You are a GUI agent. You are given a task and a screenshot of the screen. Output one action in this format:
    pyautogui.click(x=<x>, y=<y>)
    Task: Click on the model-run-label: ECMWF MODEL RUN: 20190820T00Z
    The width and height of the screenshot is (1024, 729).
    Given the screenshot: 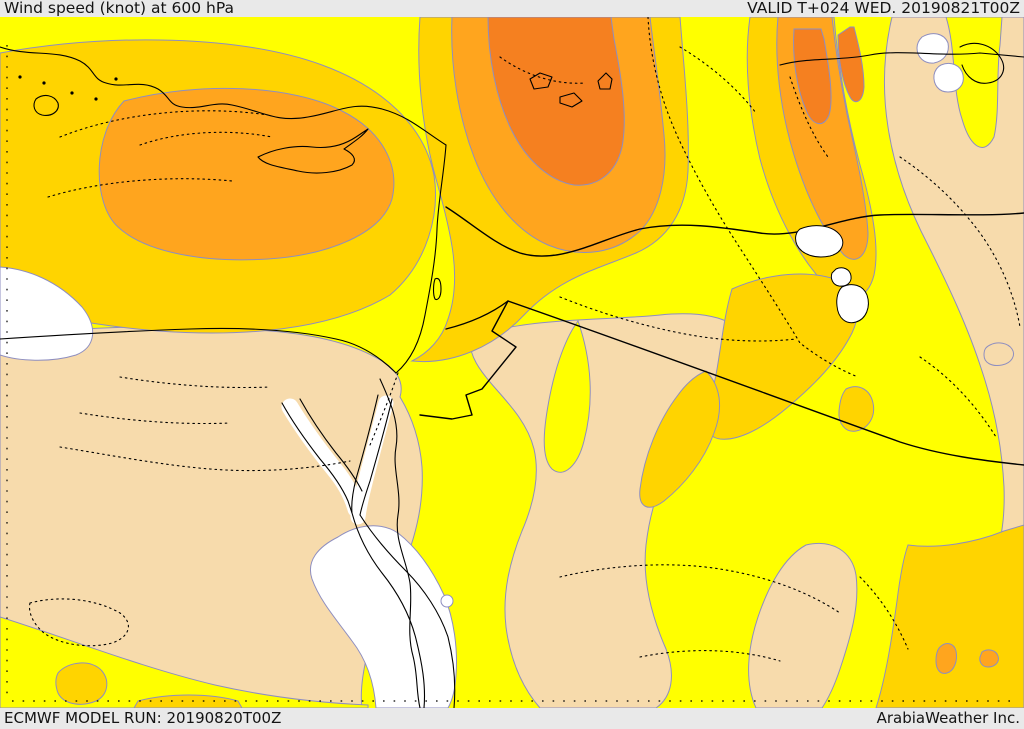 What is the action you would take?
    pyautogui.click(x=143, y=718)
    